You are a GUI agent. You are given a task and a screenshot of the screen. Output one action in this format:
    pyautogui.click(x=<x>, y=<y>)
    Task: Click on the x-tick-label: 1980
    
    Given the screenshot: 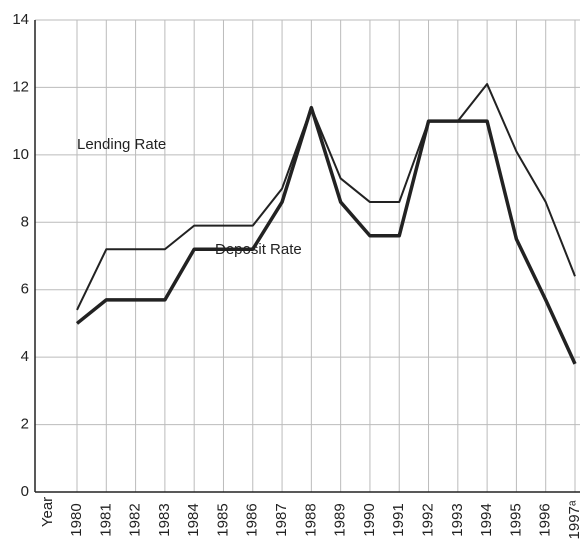 What is the action you would take?
    pyautogui.click(x=76, y=519)
    